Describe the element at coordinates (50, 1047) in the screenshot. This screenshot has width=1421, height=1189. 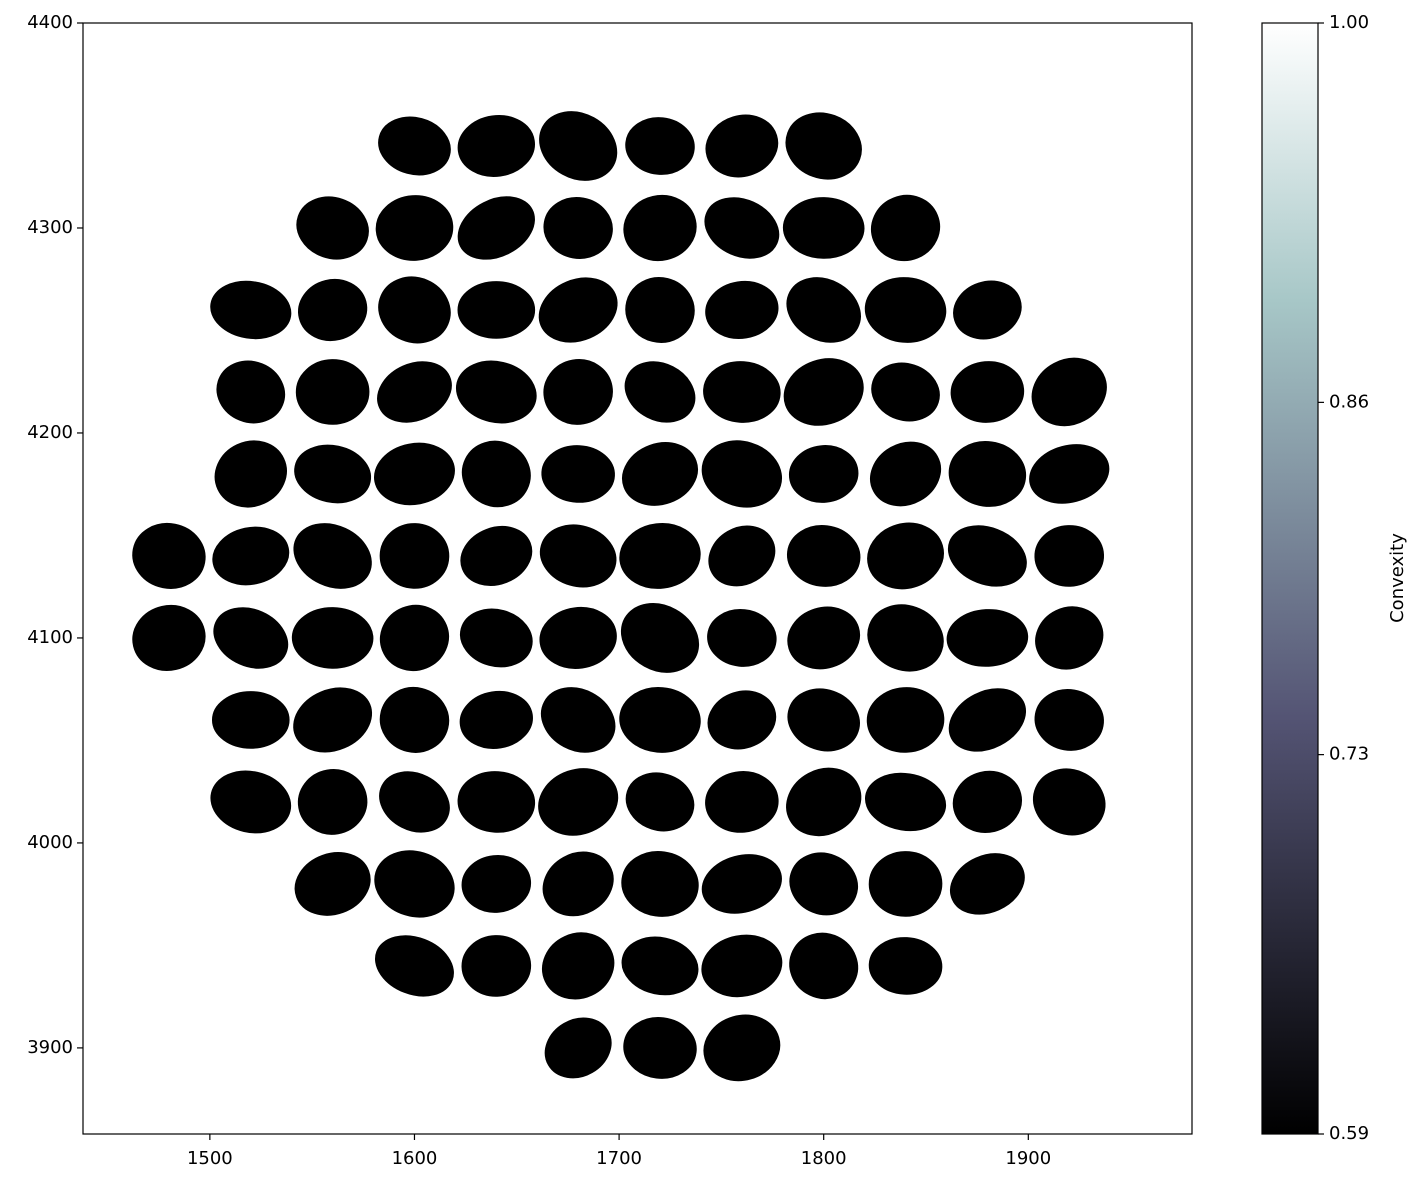
I see `y-tick-label: 3900` at that location.